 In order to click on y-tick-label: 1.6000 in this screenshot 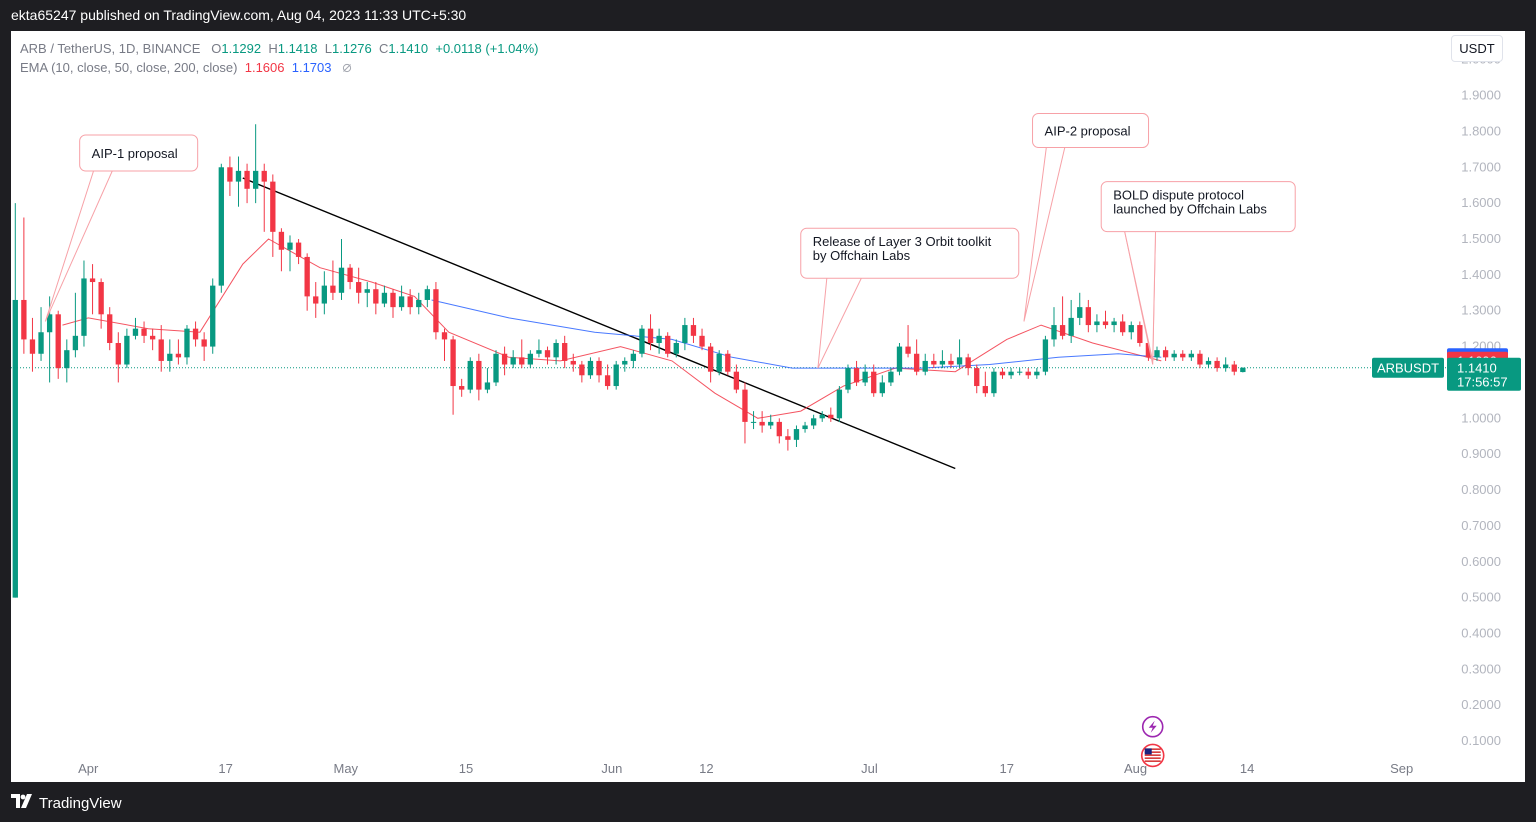, I will do `click(1481, 202)`.